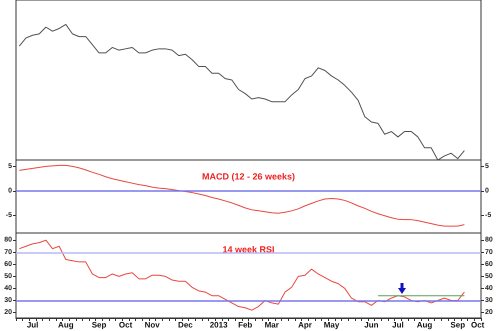  I want to click on x-tick-label: May, so click(332, 325).